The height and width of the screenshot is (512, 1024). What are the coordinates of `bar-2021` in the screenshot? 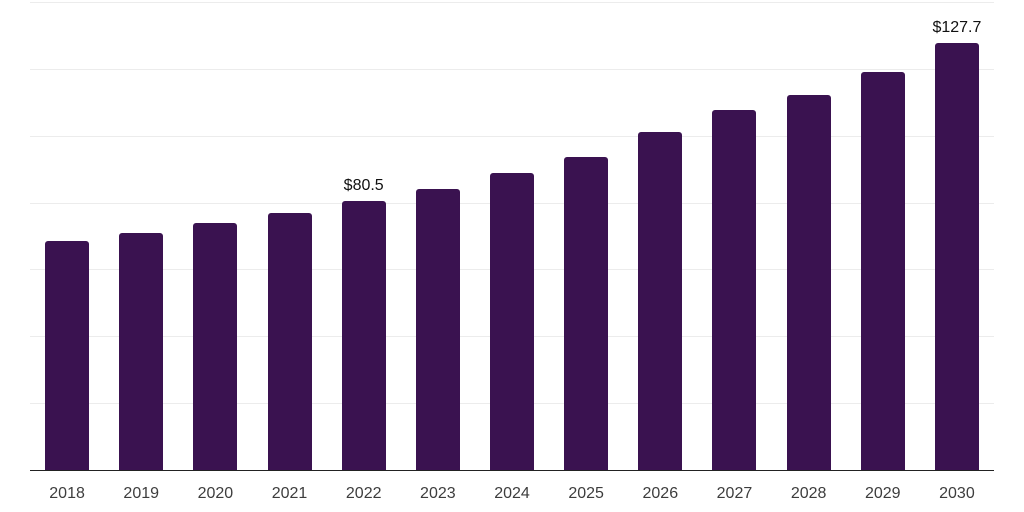 It's located at (289, 341).